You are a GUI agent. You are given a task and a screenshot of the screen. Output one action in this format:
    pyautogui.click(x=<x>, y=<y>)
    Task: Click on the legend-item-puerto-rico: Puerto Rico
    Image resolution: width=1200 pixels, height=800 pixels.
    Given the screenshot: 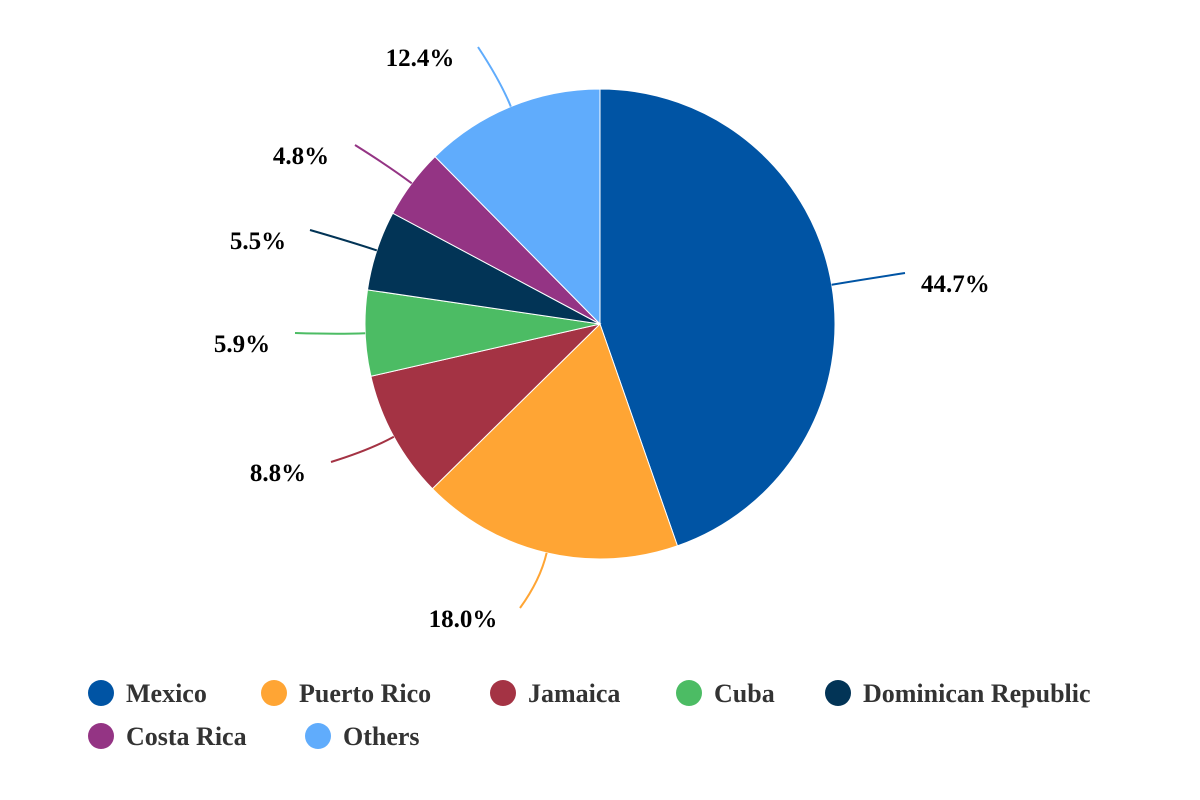 What is the action you would take?
    pyautogui.click(x=346, y=693)
    